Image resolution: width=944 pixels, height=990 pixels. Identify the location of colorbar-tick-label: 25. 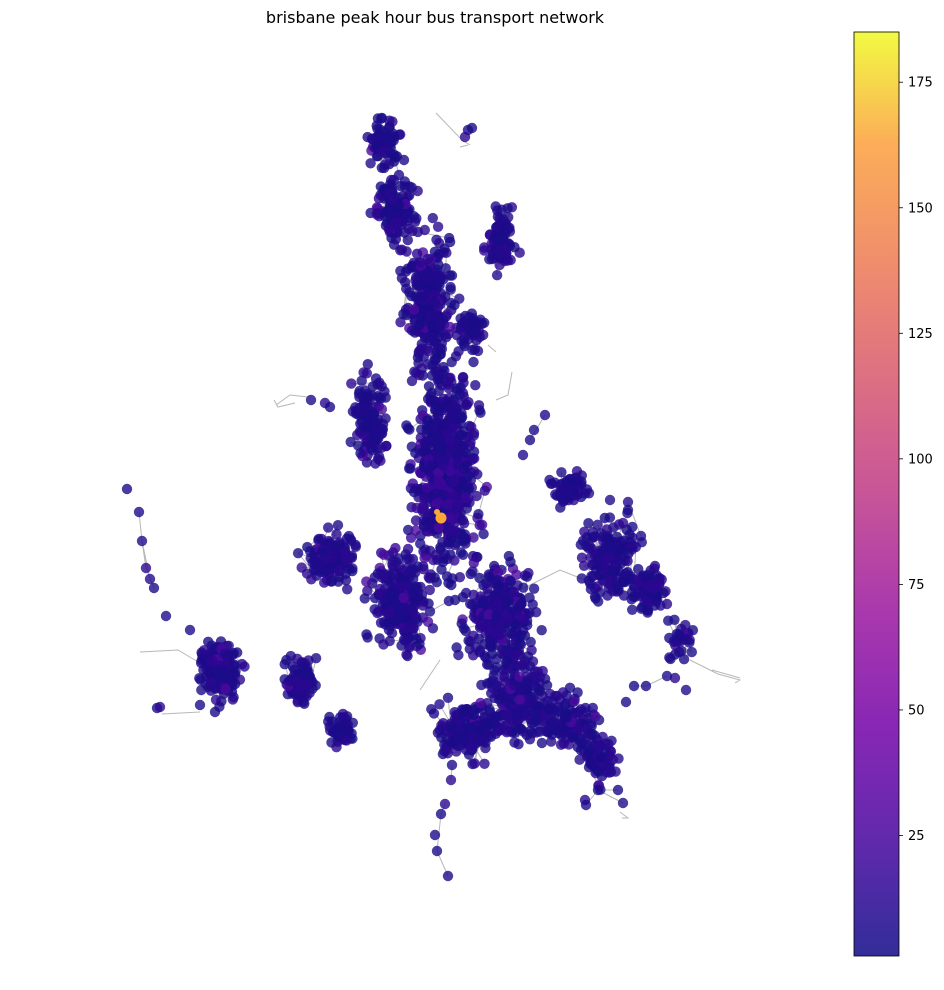
(916, 836).